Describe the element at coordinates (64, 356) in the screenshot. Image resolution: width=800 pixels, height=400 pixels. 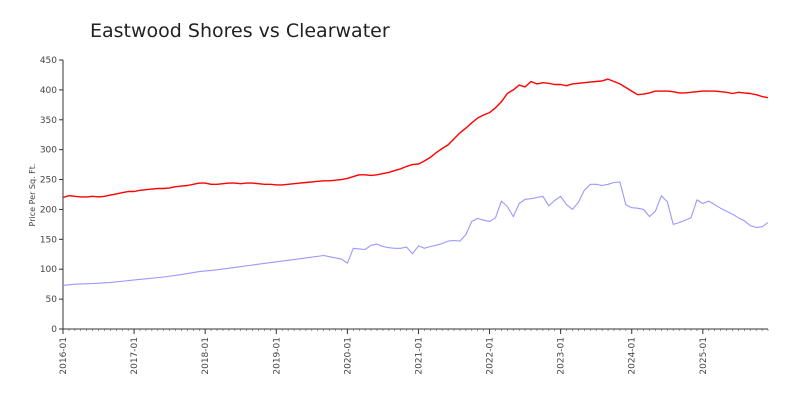
I see `x-tick-label: 2016-01` at that location.